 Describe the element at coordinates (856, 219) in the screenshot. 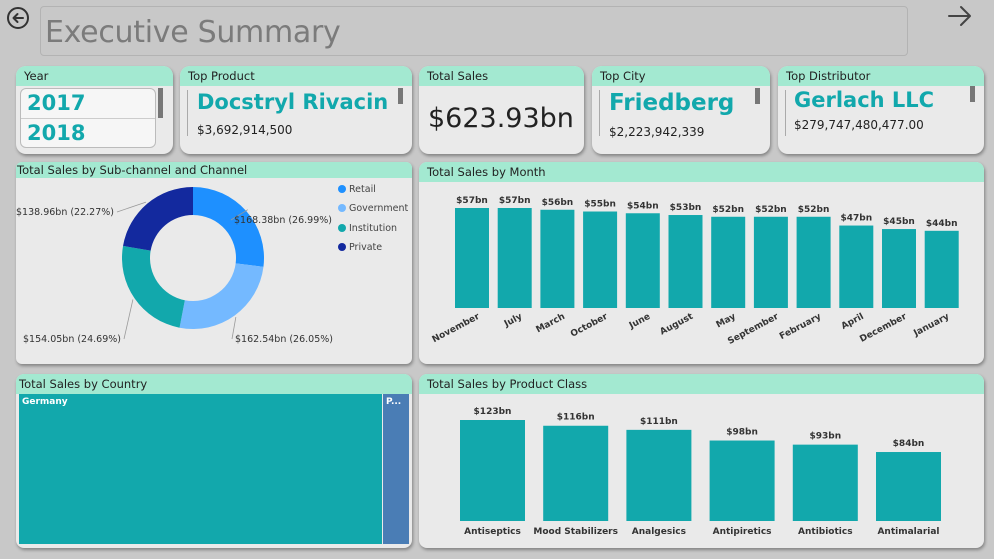

I see `month-bar-label: $47bn` at that location.